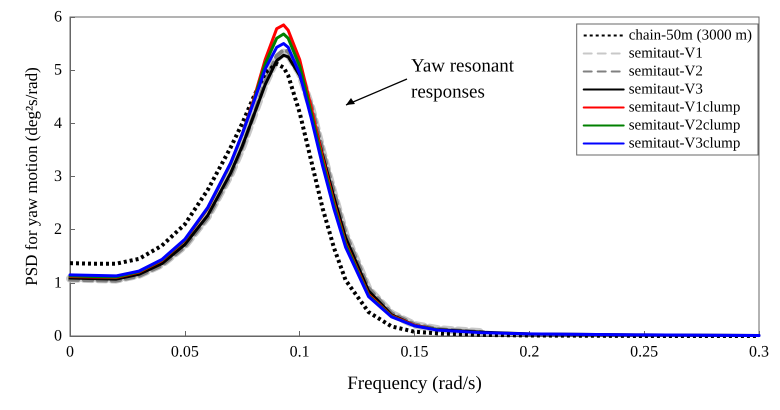 This screenshot has height=410, width=780. What do you see at coordinates (644, 352) in the screenshot?
I see `x-tick-label: 0.25` at bounding box center [644, 352].